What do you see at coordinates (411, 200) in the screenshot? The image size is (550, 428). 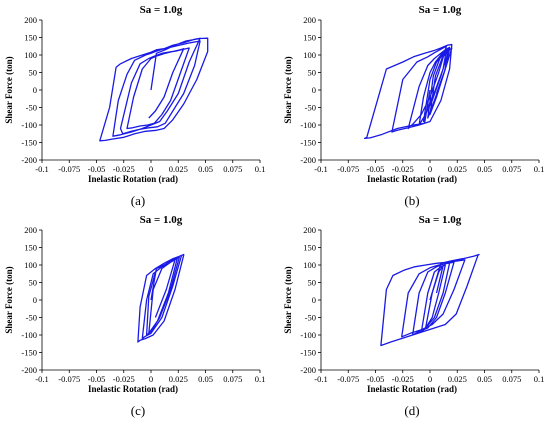 I see `panel-label: (b)` at bounding box center [411, 200].